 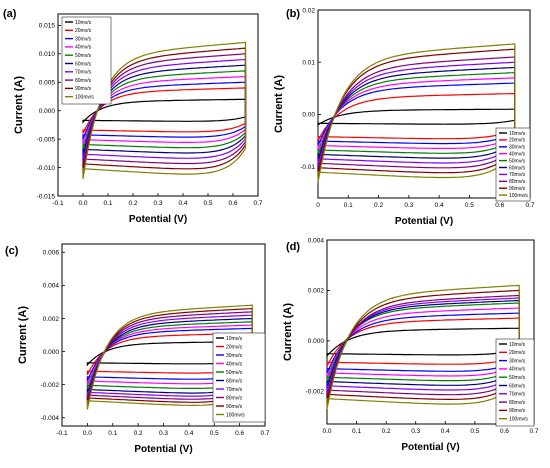 I want to click on legend-entry: 90mv/s, so click(x=517, y=411).